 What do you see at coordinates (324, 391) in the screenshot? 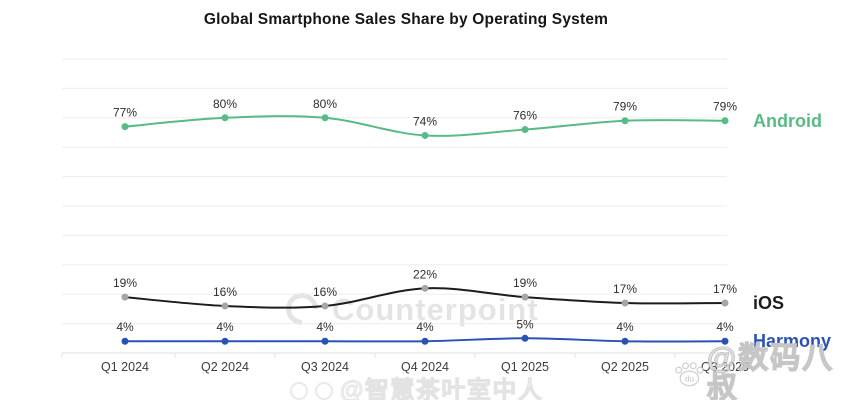
I see `at-circle-icon` at bounding box center [324, 391].